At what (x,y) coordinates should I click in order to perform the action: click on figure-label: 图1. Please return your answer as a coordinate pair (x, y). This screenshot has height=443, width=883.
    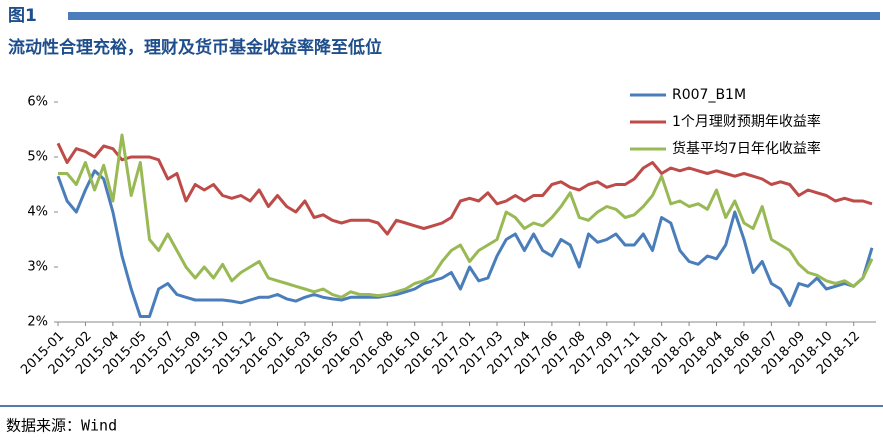
    Looking at the image, I should click on (22, 16).